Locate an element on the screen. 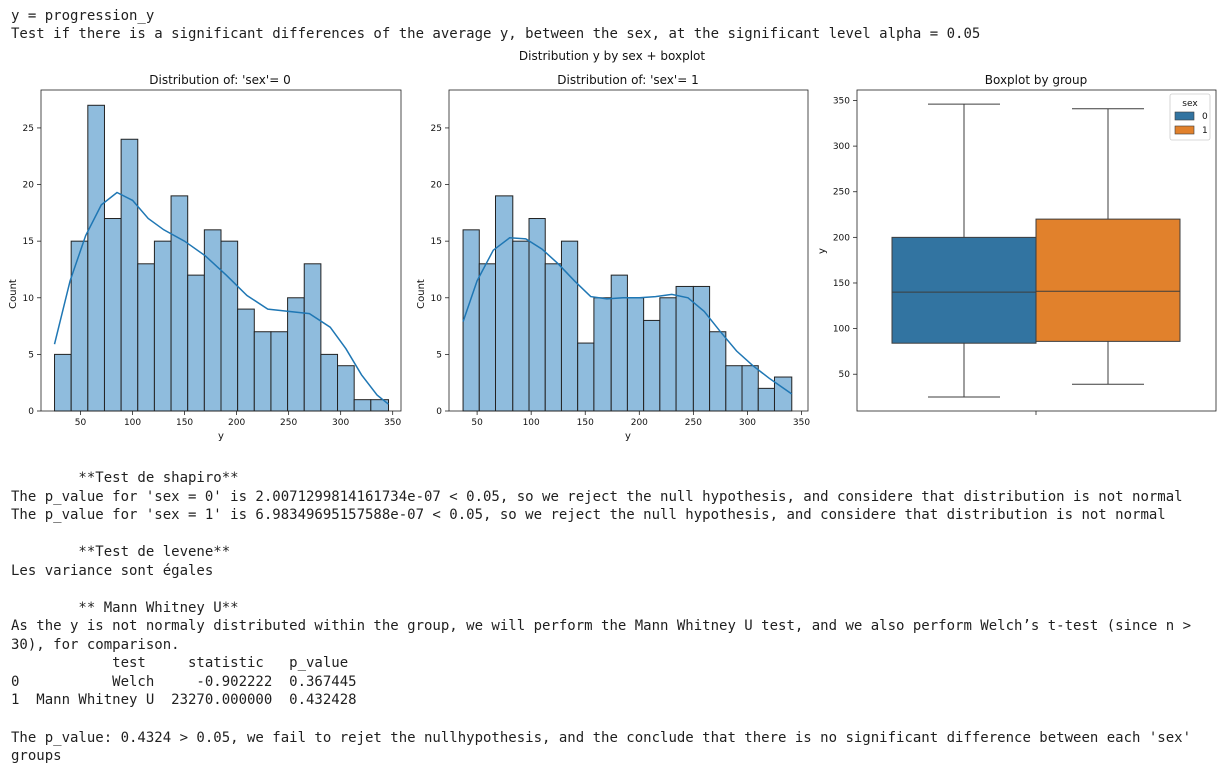 The image size is (1222, 772). y-tick-label: 150 is located at coordinates (841, 284).